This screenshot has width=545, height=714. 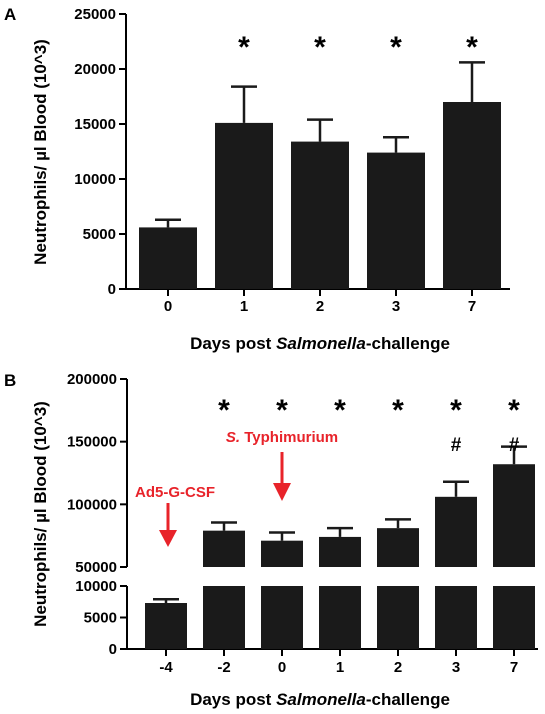 What do you see at coordinates (340, 667) in the screenshot?
I see `panel-b-x-tick-label: 1` at bounding box center [340, 667].